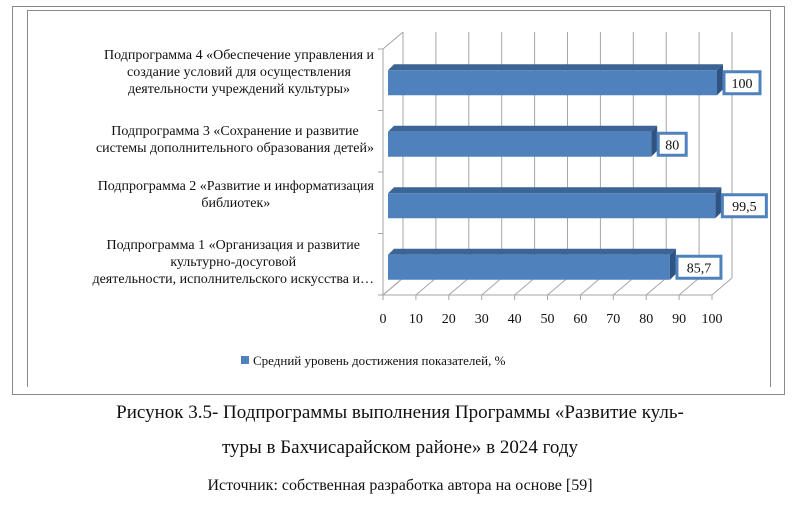 The height and width of the screenshot is (525, 800). I want to click on x-tick-label: 50, so click(548, 319).